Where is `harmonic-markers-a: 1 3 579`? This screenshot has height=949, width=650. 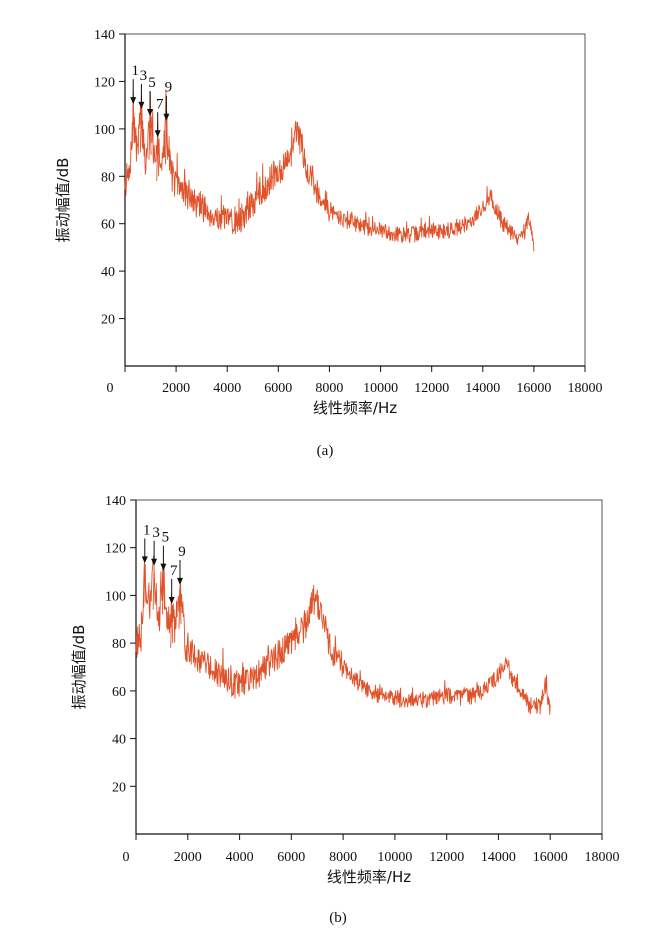
harmonic-markers-a: 1 3 579 is located at coordinates (151, 100).